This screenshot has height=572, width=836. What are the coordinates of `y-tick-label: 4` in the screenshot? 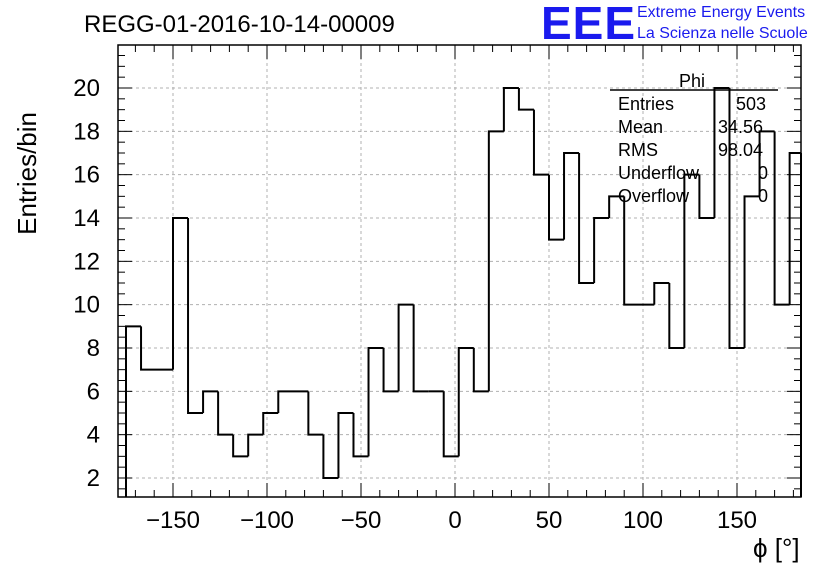 It's located at (93, 435).